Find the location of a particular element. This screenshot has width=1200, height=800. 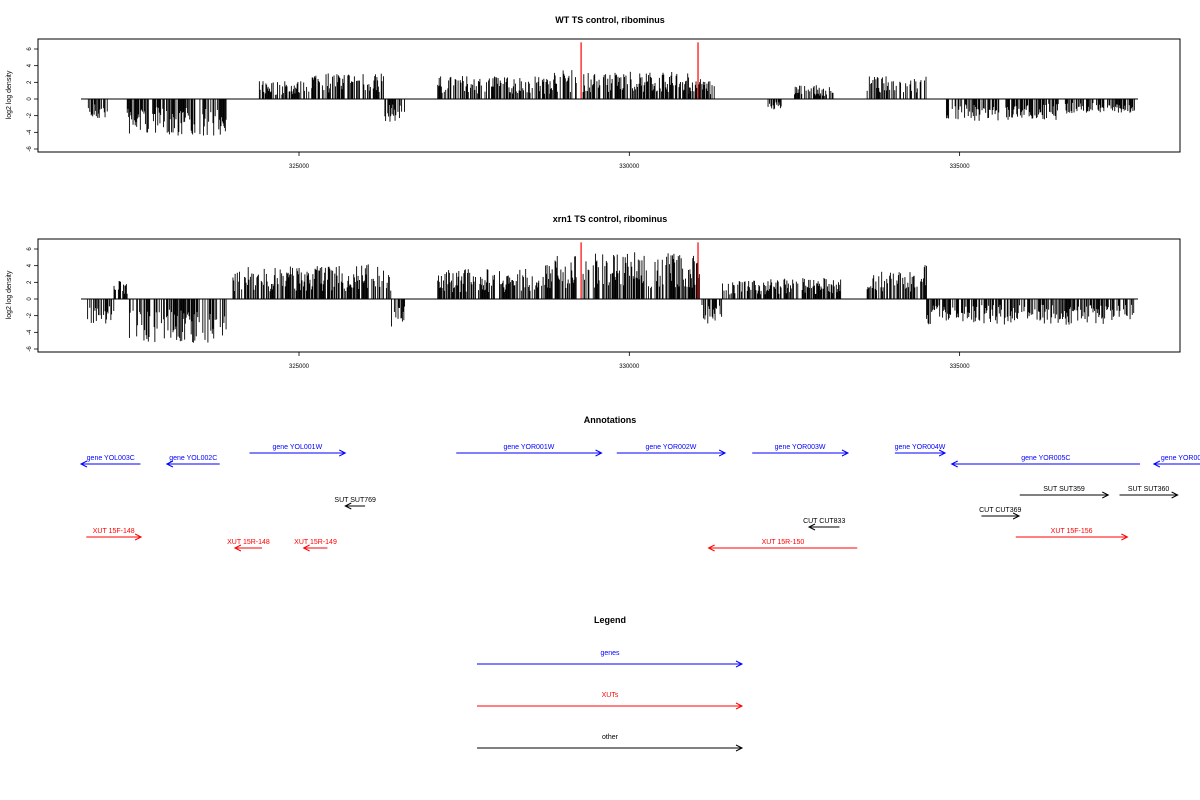

annotation-label: XUT 15F-156 is located at coordinates (1072, 531).